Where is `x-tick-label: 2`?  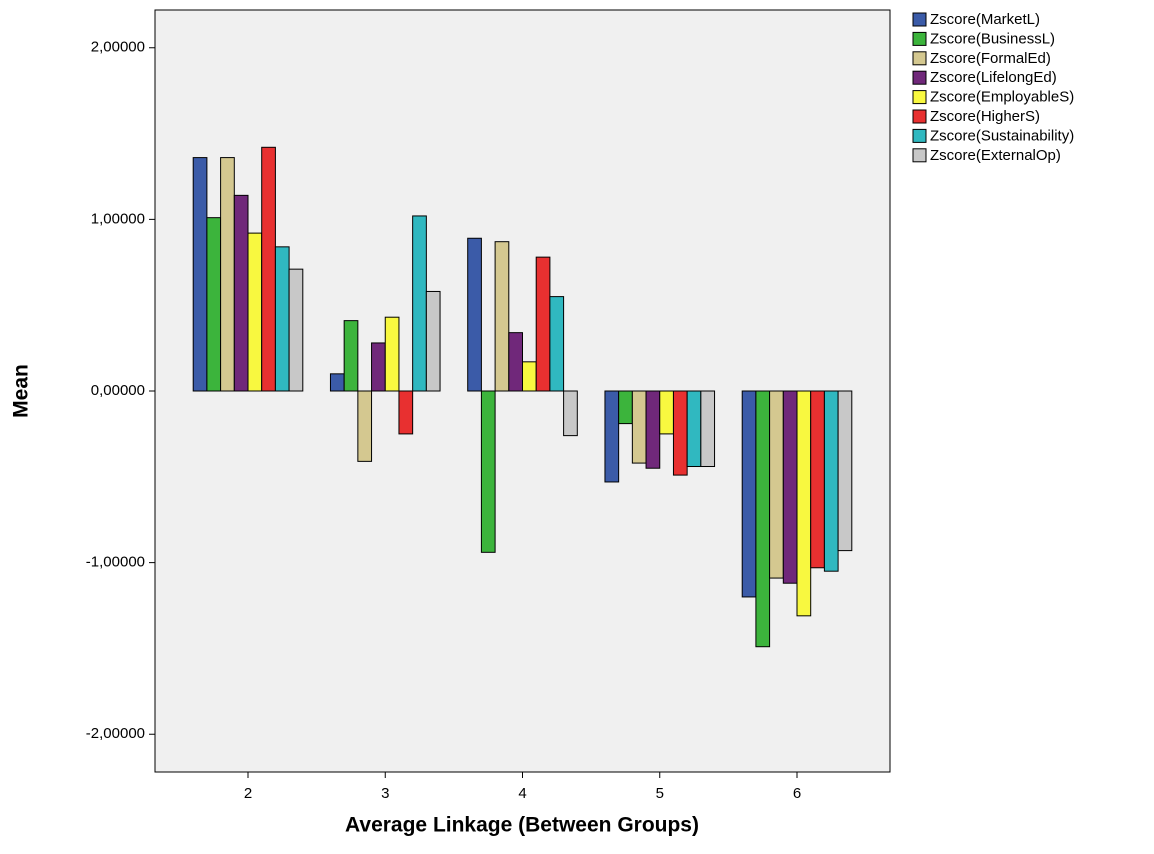
x-tick-label: 2 is located at coordinates (248, 793).